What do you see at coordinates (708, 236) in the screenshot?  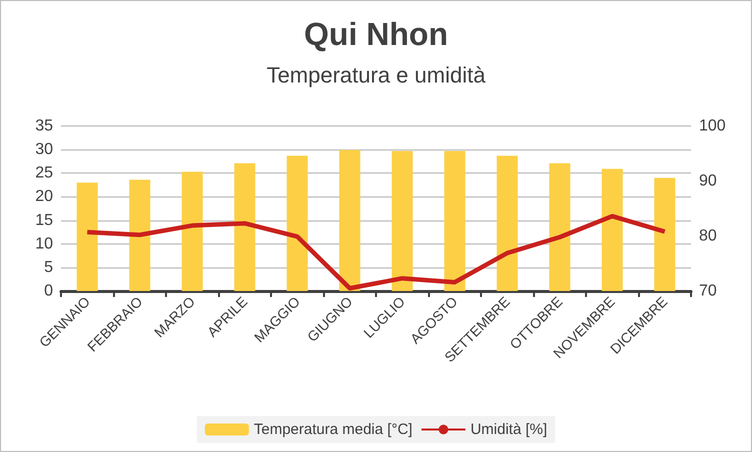 I see `y2-tick-label: 80` at bounding box center [708, 236].